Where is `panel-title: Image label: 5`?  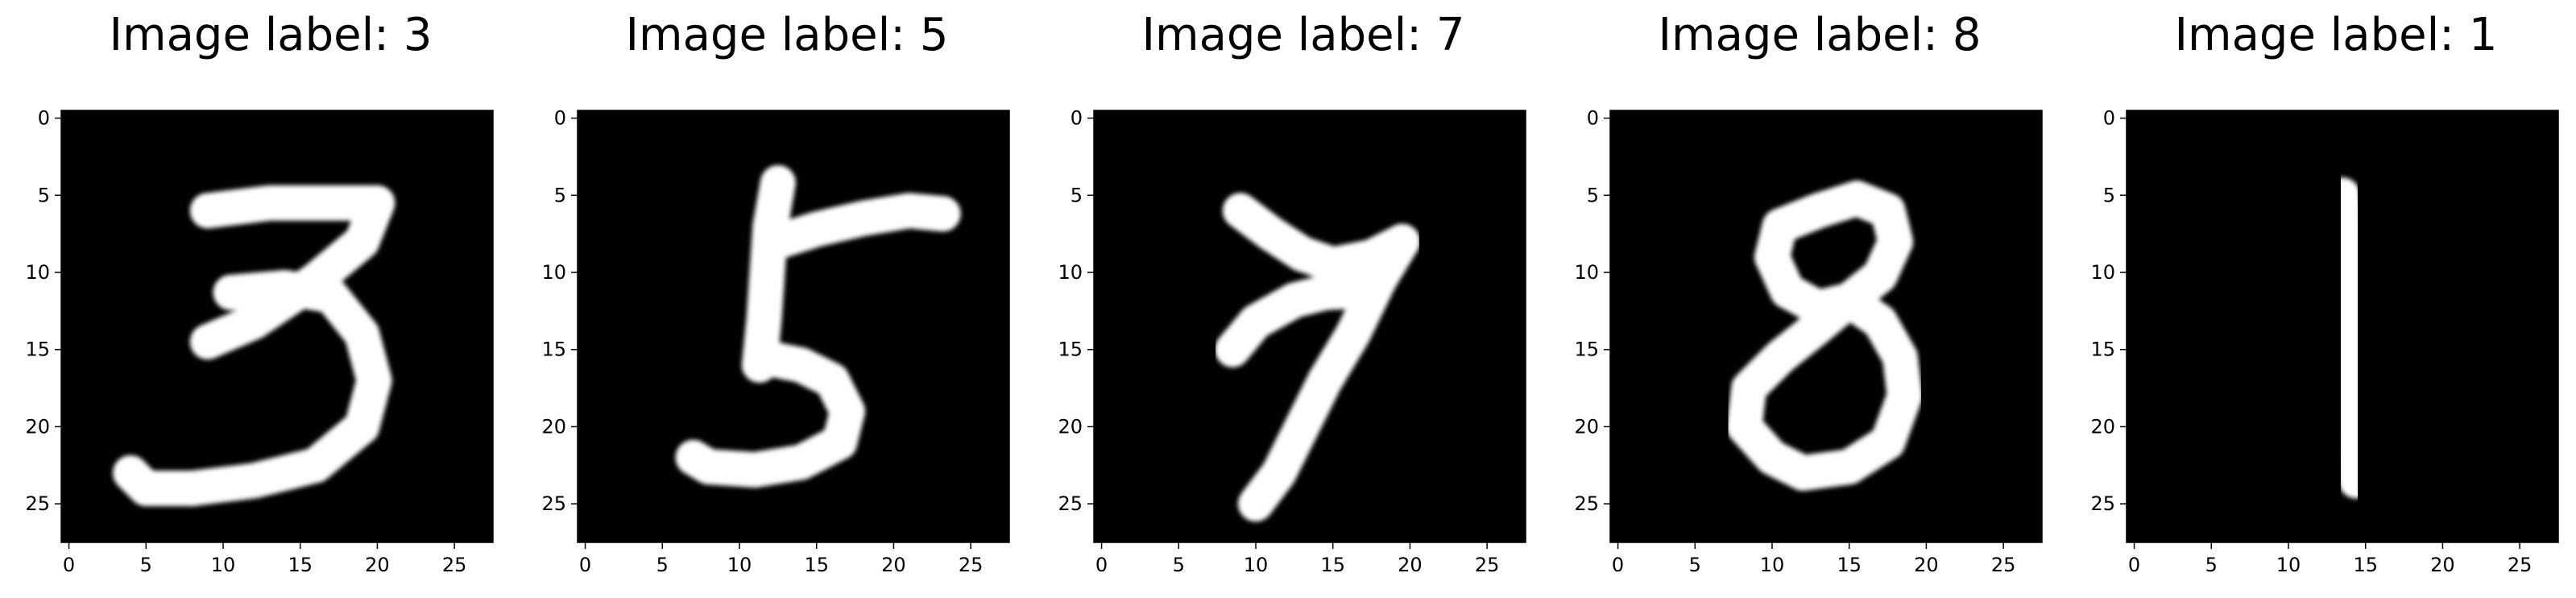 panel-title: Image label: 5 is located at coordinates (787, 35).